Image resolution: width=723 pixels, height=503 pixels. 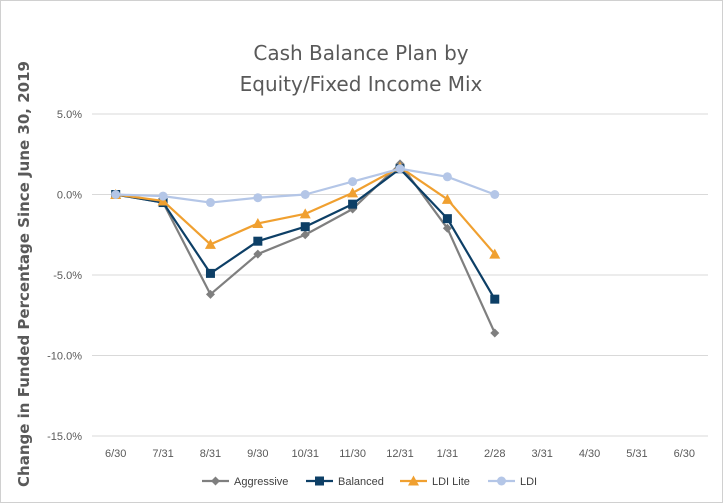 I want to click on x-tick-label: 1/31, so click(x=447, y=454).